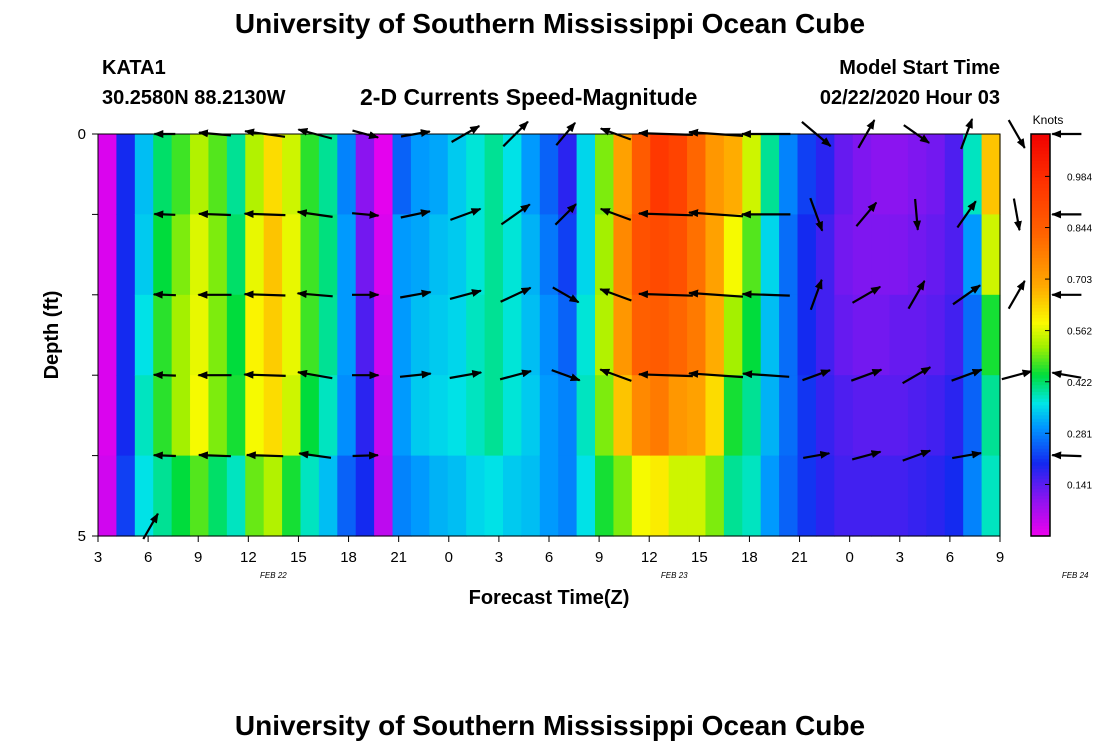 The image size is (1100, 750). I want to click on colorbar-tick-label: 0.281, so click(1079, 434).